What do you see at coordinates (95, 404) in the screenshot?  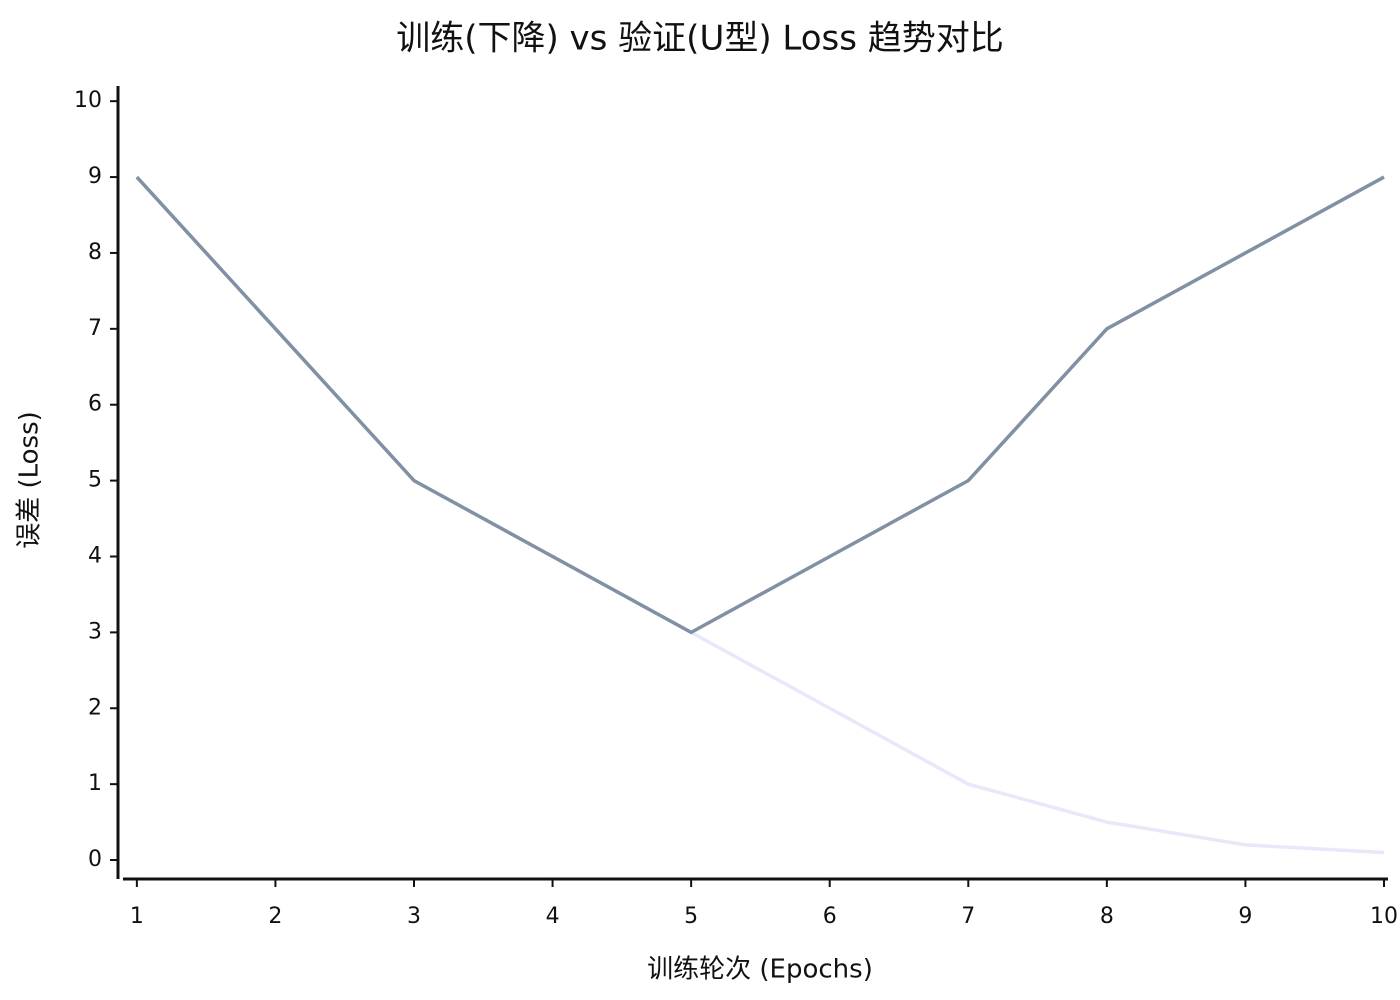 I see `y-tick-label: 6` at bounding box center [95, 404].